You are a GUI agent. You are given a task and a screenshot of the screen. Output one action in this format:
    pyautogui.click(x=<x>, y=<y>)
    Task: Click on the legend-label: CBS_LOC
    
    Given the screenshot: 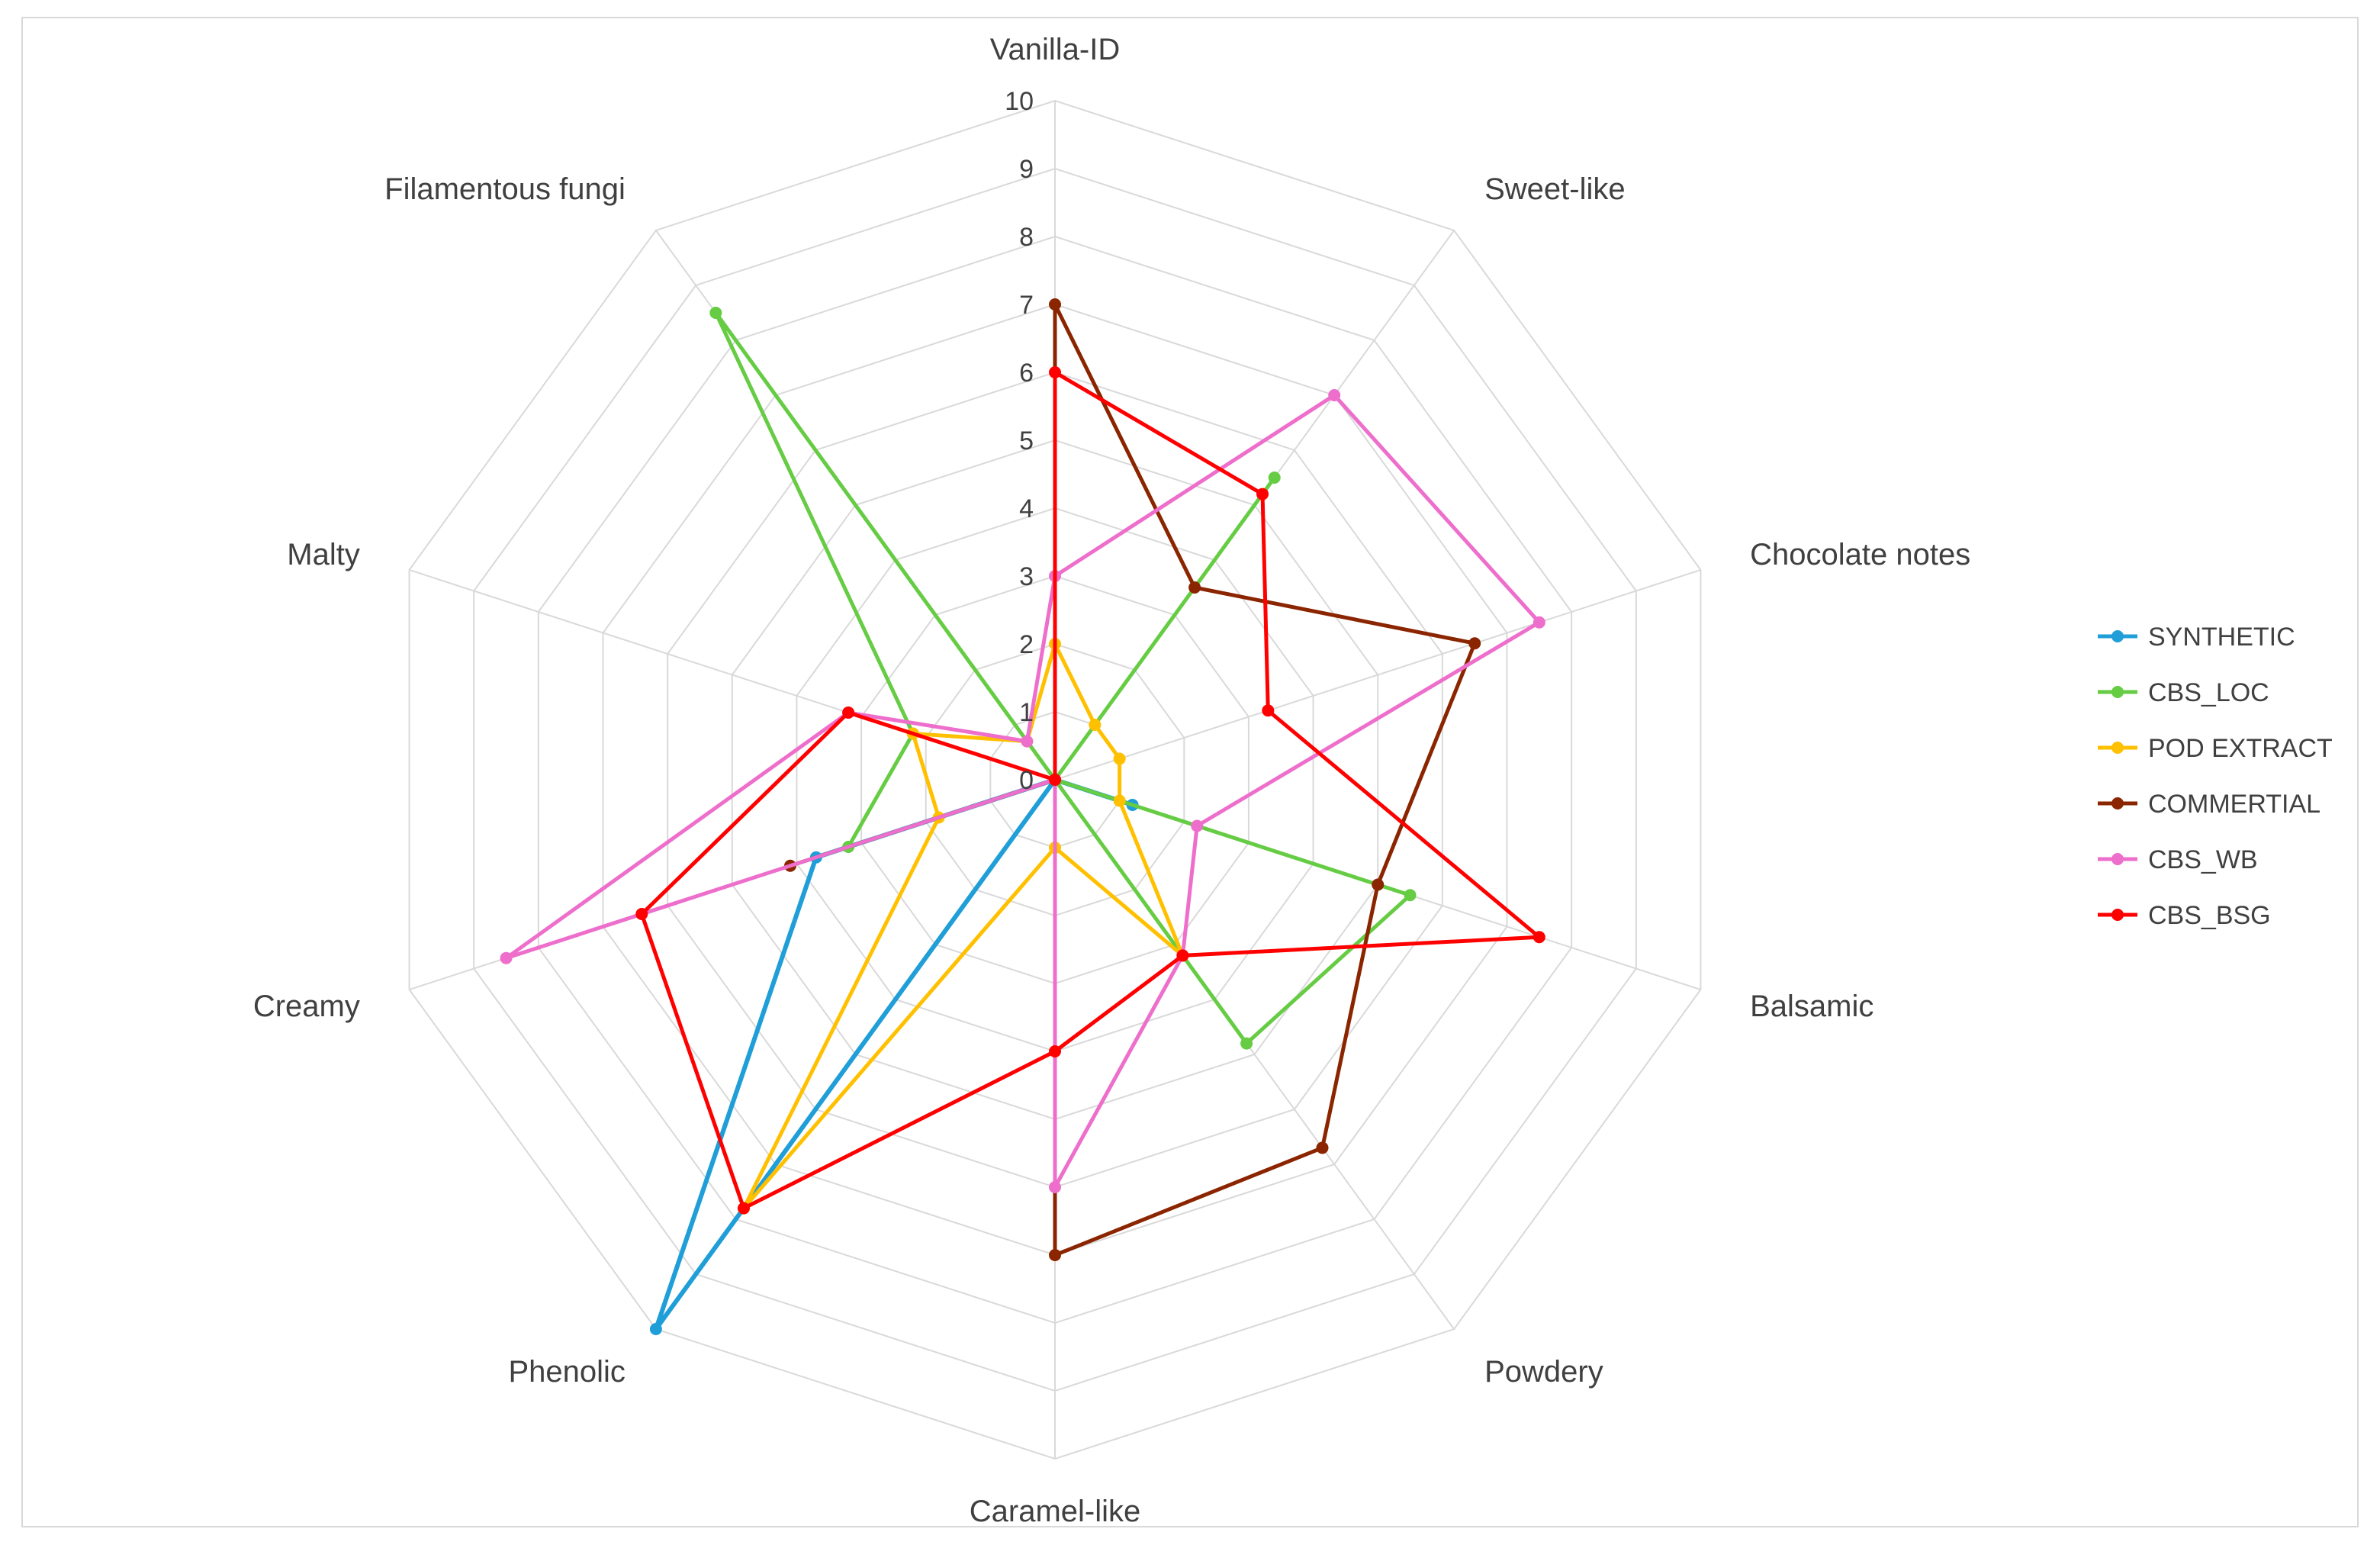 What is the action you would take?
    pyautogui.click(x=2208, y=692)
    